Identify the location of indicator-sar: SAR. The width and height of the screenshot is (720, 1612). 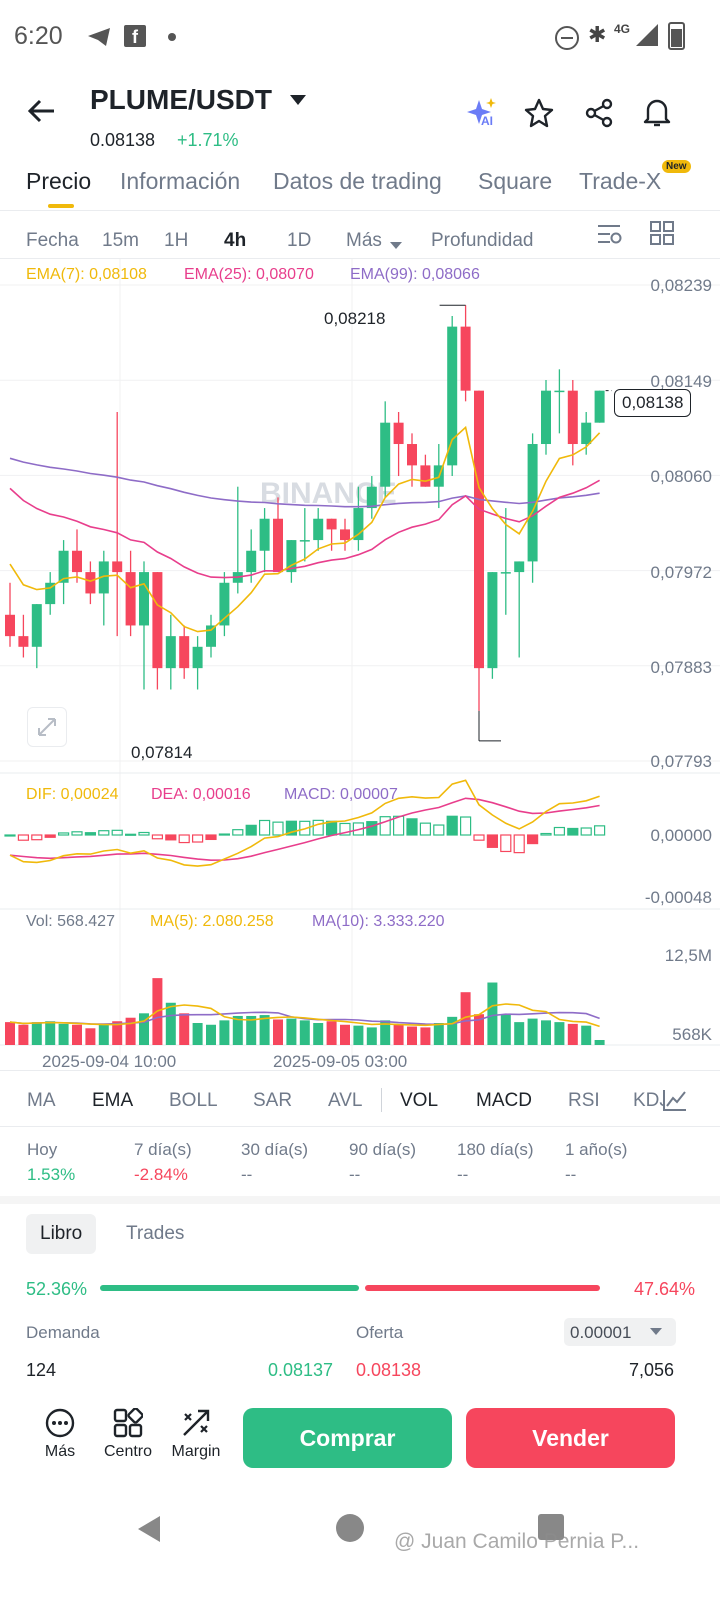
(273, 1100).